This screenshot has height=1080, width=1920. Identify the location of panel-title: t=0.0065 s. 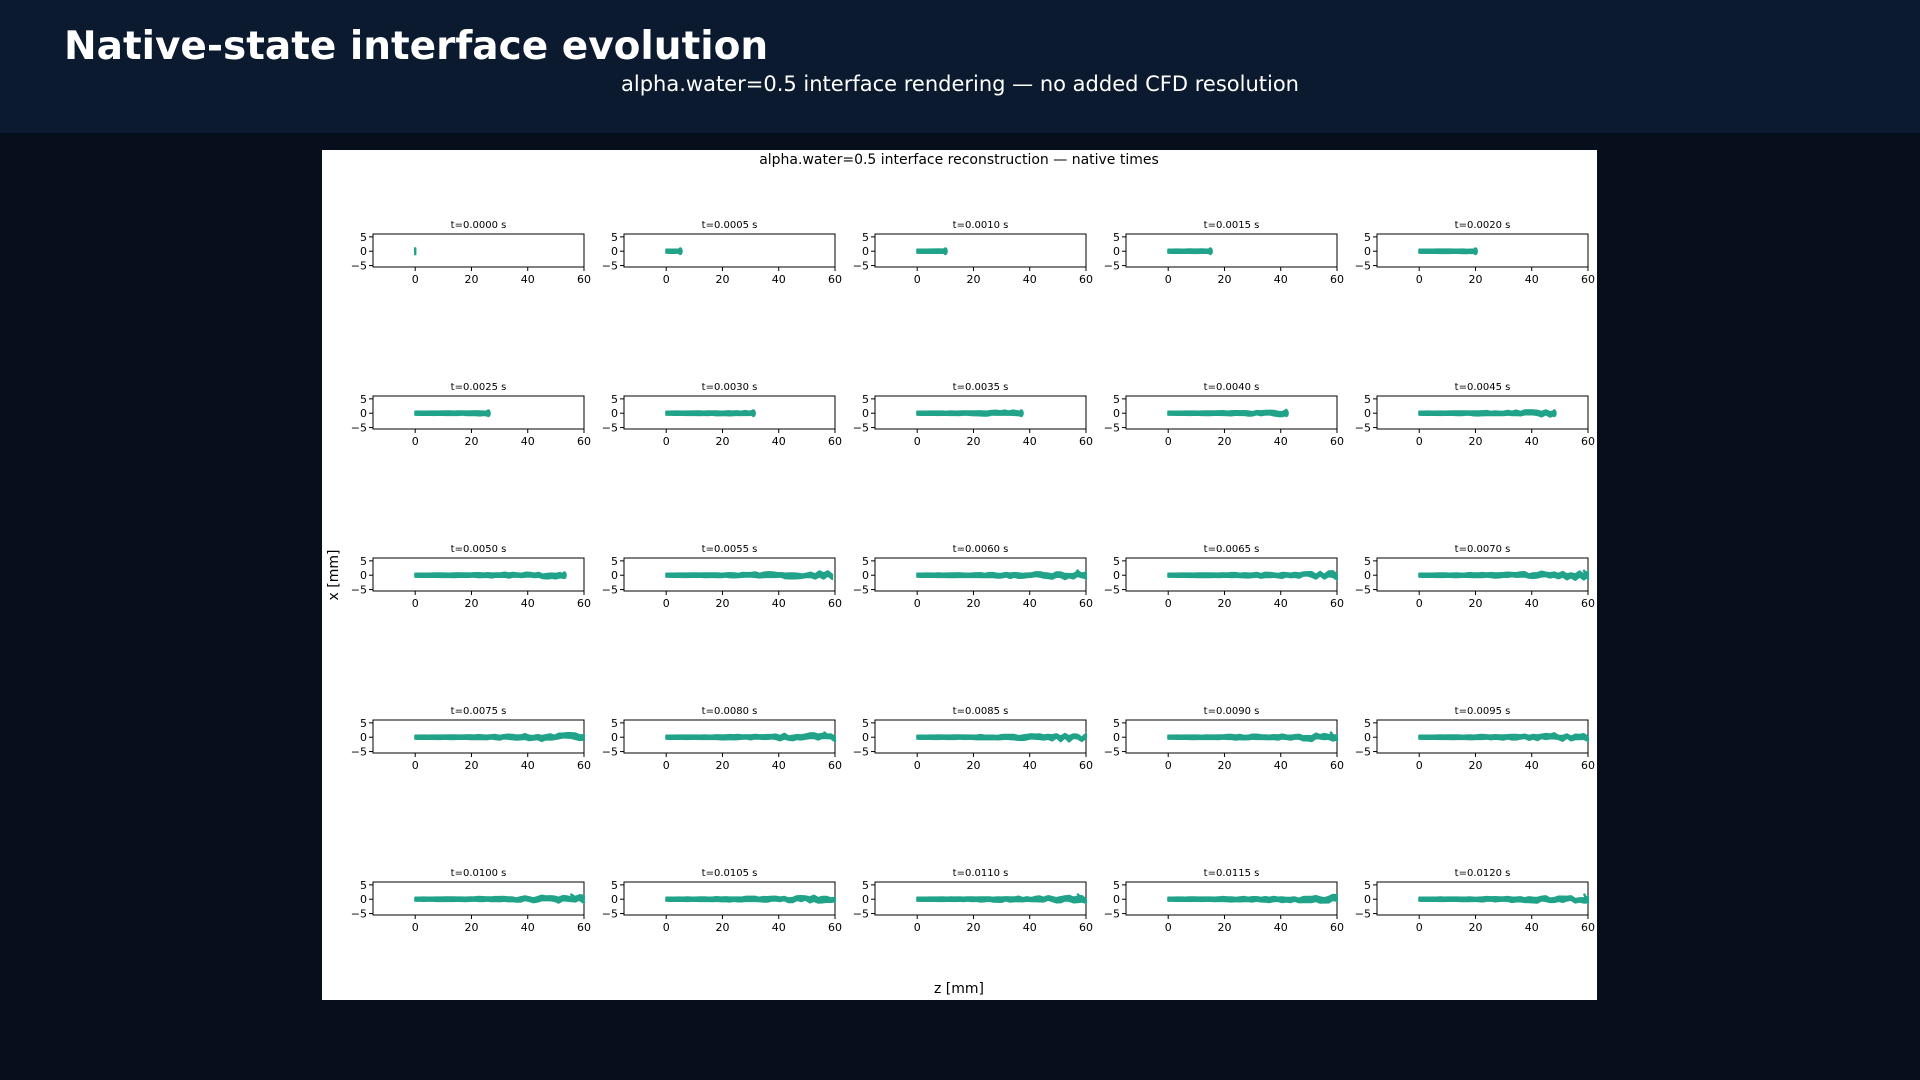
(1232, 549).